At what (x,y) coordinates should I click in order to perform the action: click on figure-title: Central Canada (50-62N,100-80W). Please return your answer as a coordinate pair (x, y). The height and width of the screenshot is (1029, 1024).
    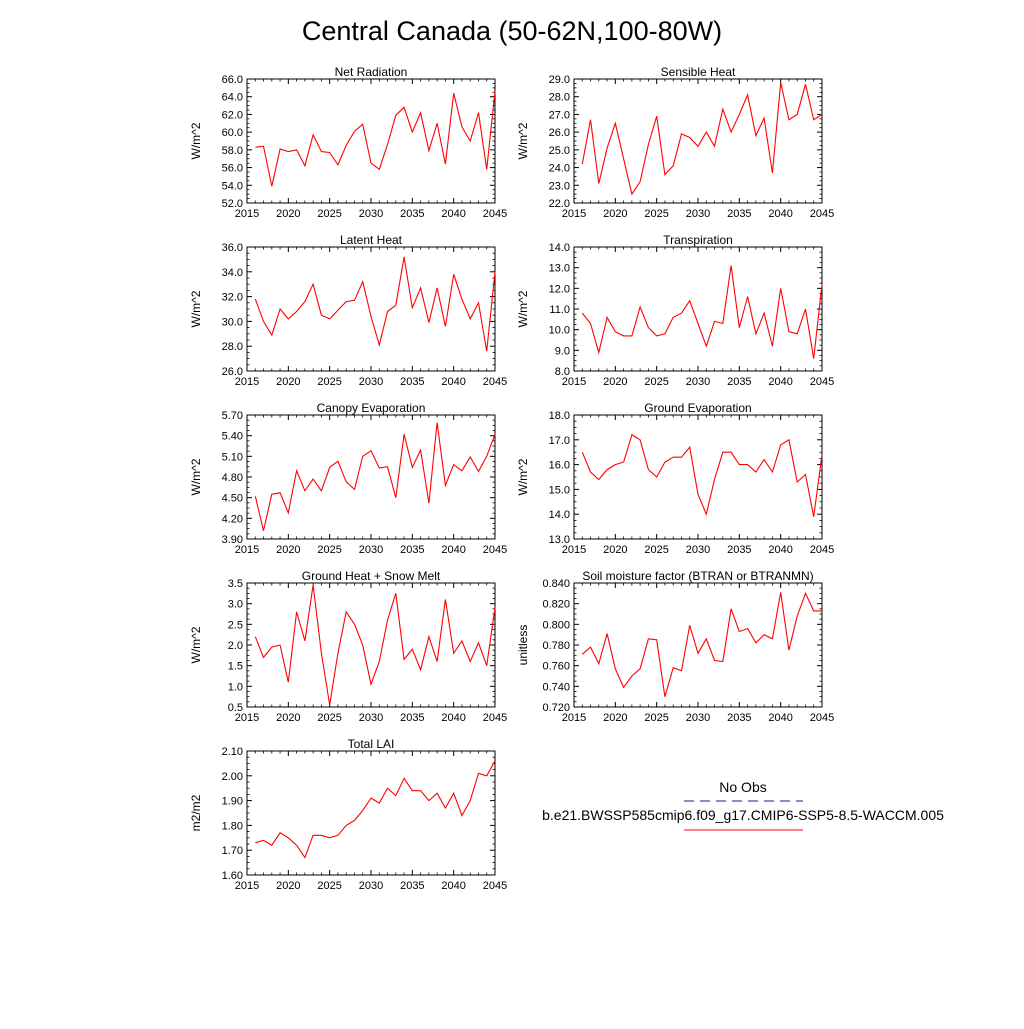
    Looking at the image, I should click on (512, 31).